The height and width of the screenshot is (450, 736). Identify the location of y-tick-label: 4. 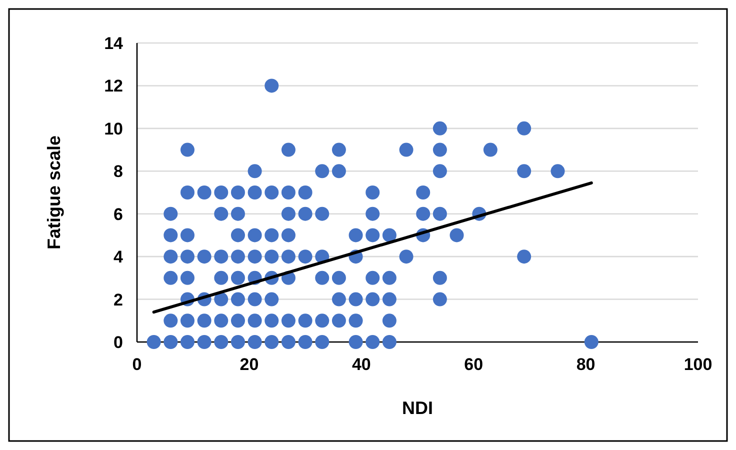
(119, 257).